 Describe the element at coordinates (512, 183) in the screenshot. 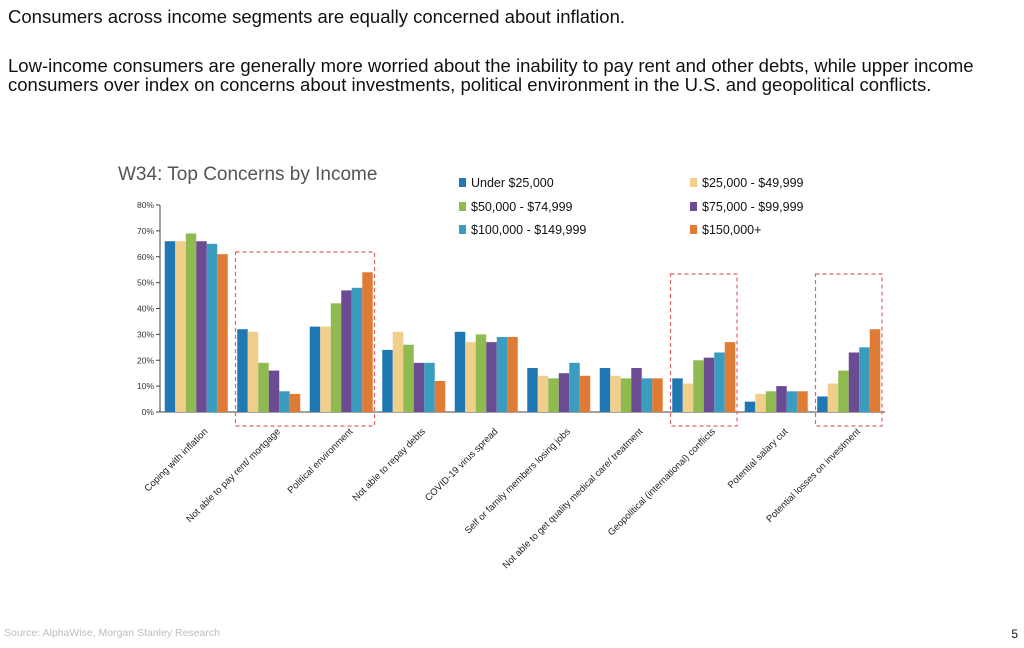

I see `legend-label: Under $25,000` at that location.